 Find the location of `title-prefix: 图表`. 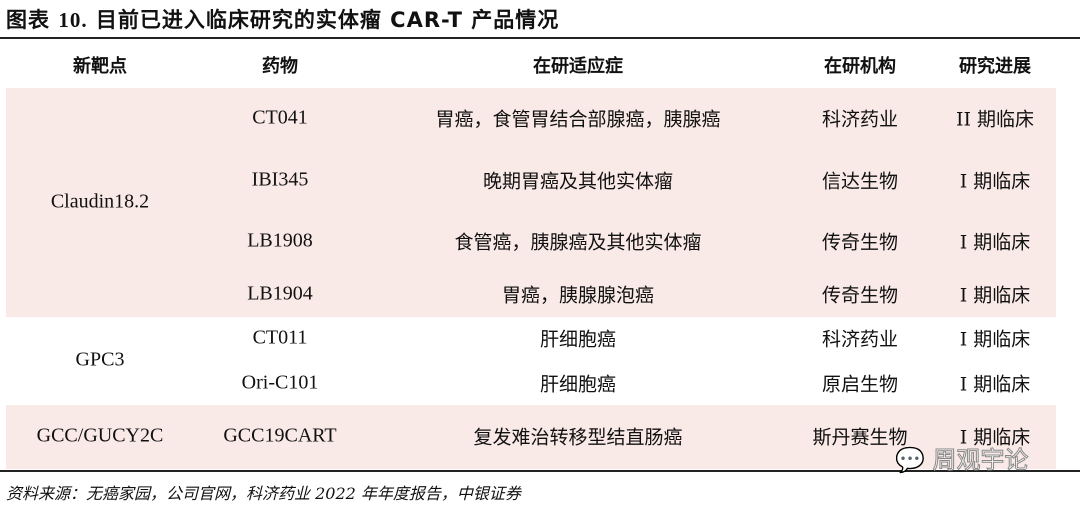

title-prefix: 图表 is located at coordinates (28, 20).